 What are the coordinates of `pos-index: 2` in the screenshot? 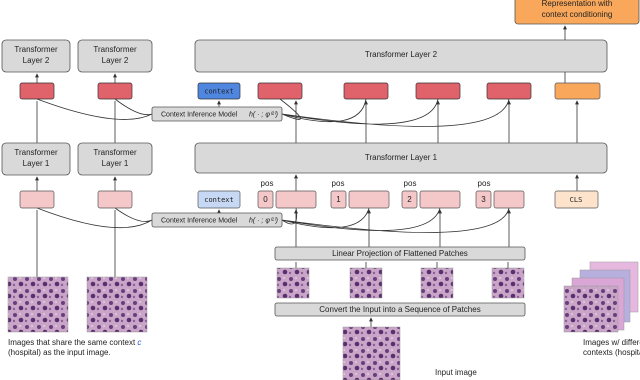 It's located at (409, 199).